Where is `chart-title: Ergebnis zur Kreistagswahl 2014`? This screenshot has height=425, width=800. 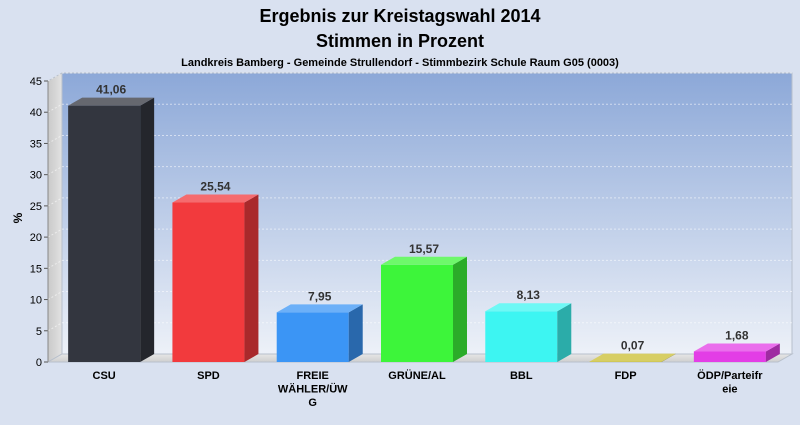 chart-title: Ergebnis zur Kreistagswahl 2014 is located at coordinates (399, 16).